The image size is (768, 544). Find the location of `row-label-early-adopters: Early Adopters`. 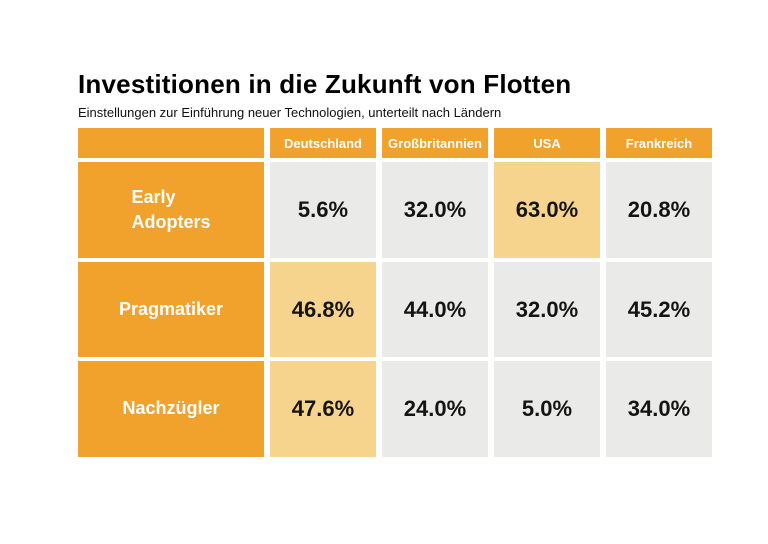

row-label-early-adopters: Early Adopters is located at coordinates (171, 210).